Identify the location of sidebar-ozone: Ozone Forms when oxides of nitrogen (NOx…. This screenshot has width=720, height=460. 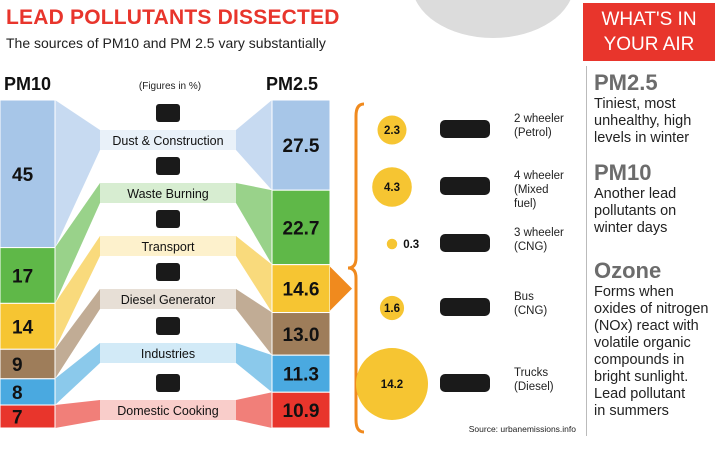
(656, 339).